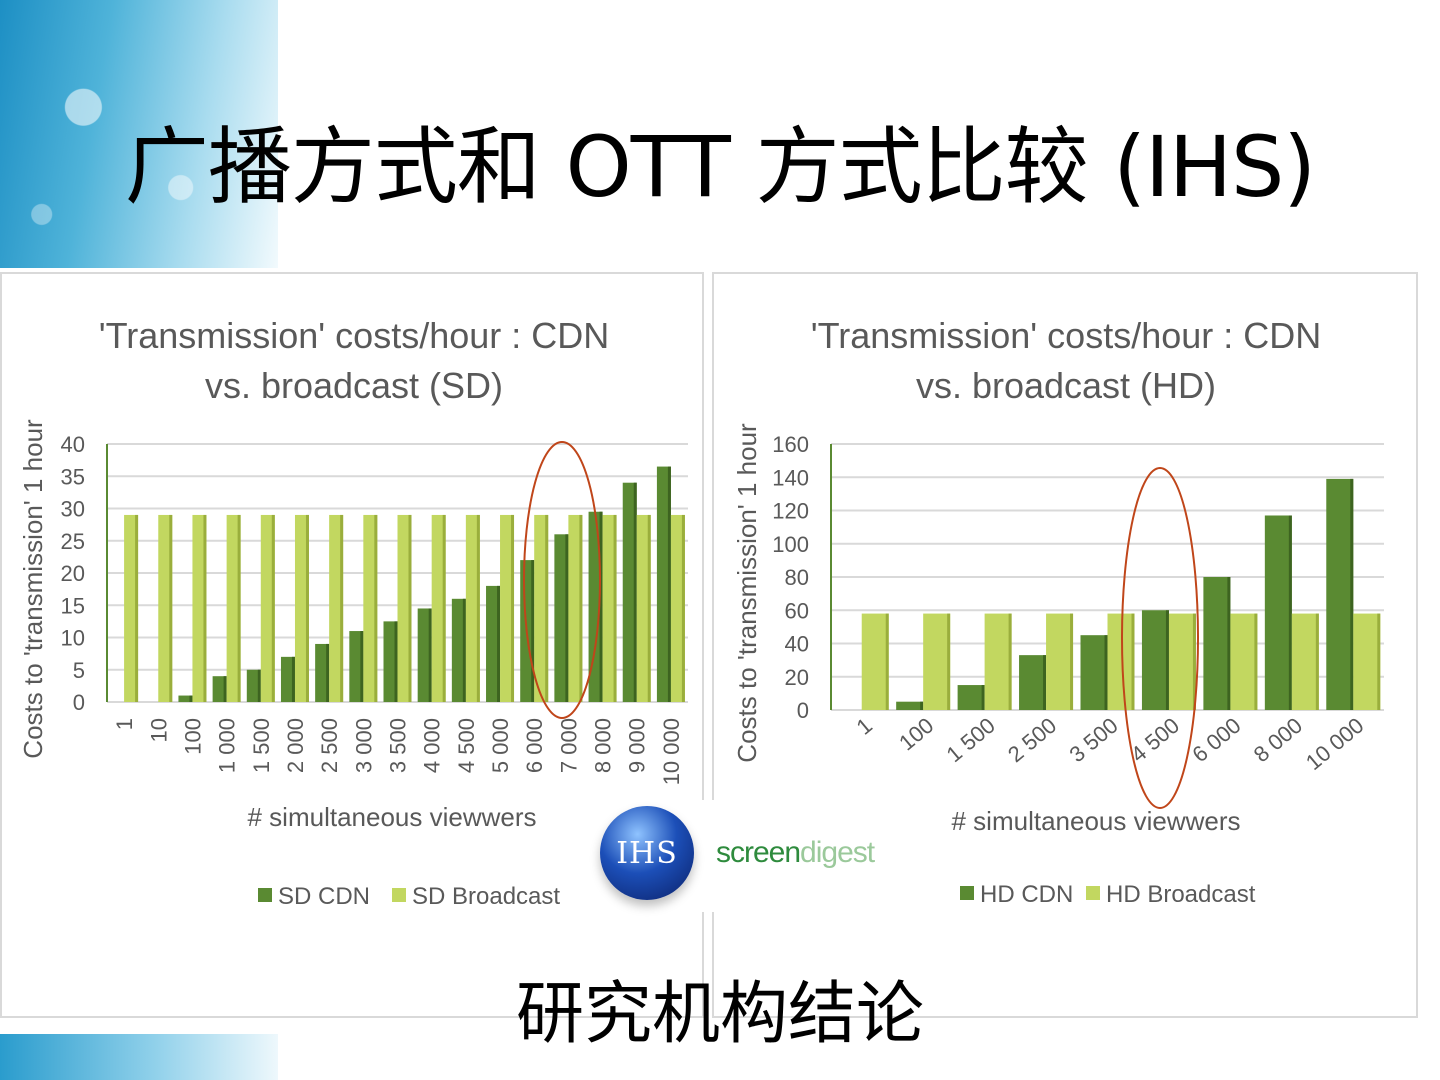  I want to click on hd-x-tick-label: 3 500, so click(1093, 740).